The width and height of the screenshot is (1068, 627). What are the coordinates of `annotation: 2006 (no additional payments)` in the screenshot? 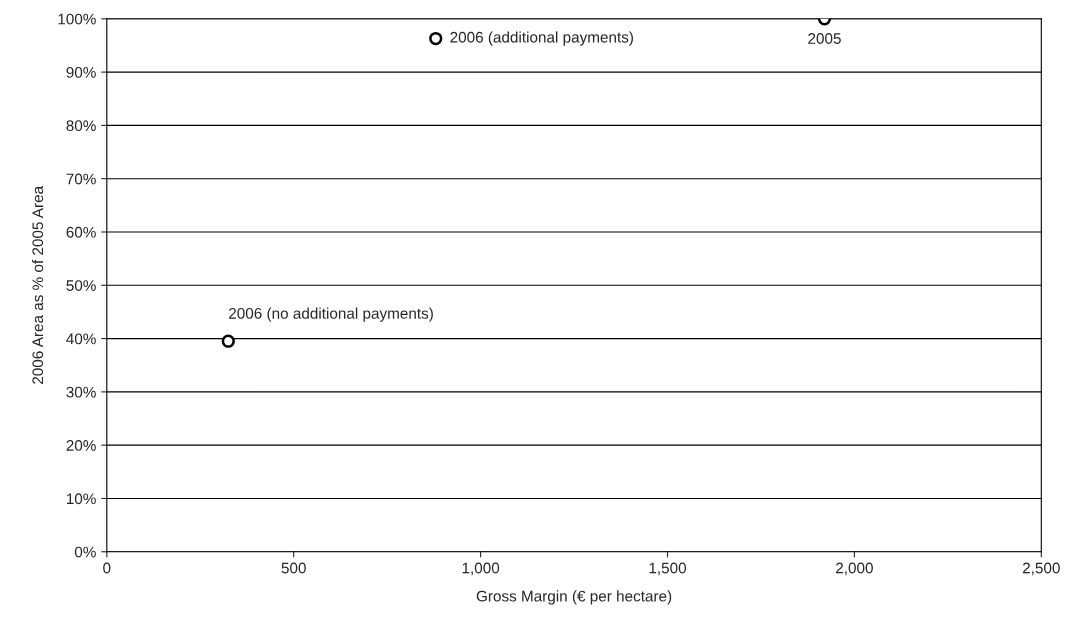 It's located at (331, 314).